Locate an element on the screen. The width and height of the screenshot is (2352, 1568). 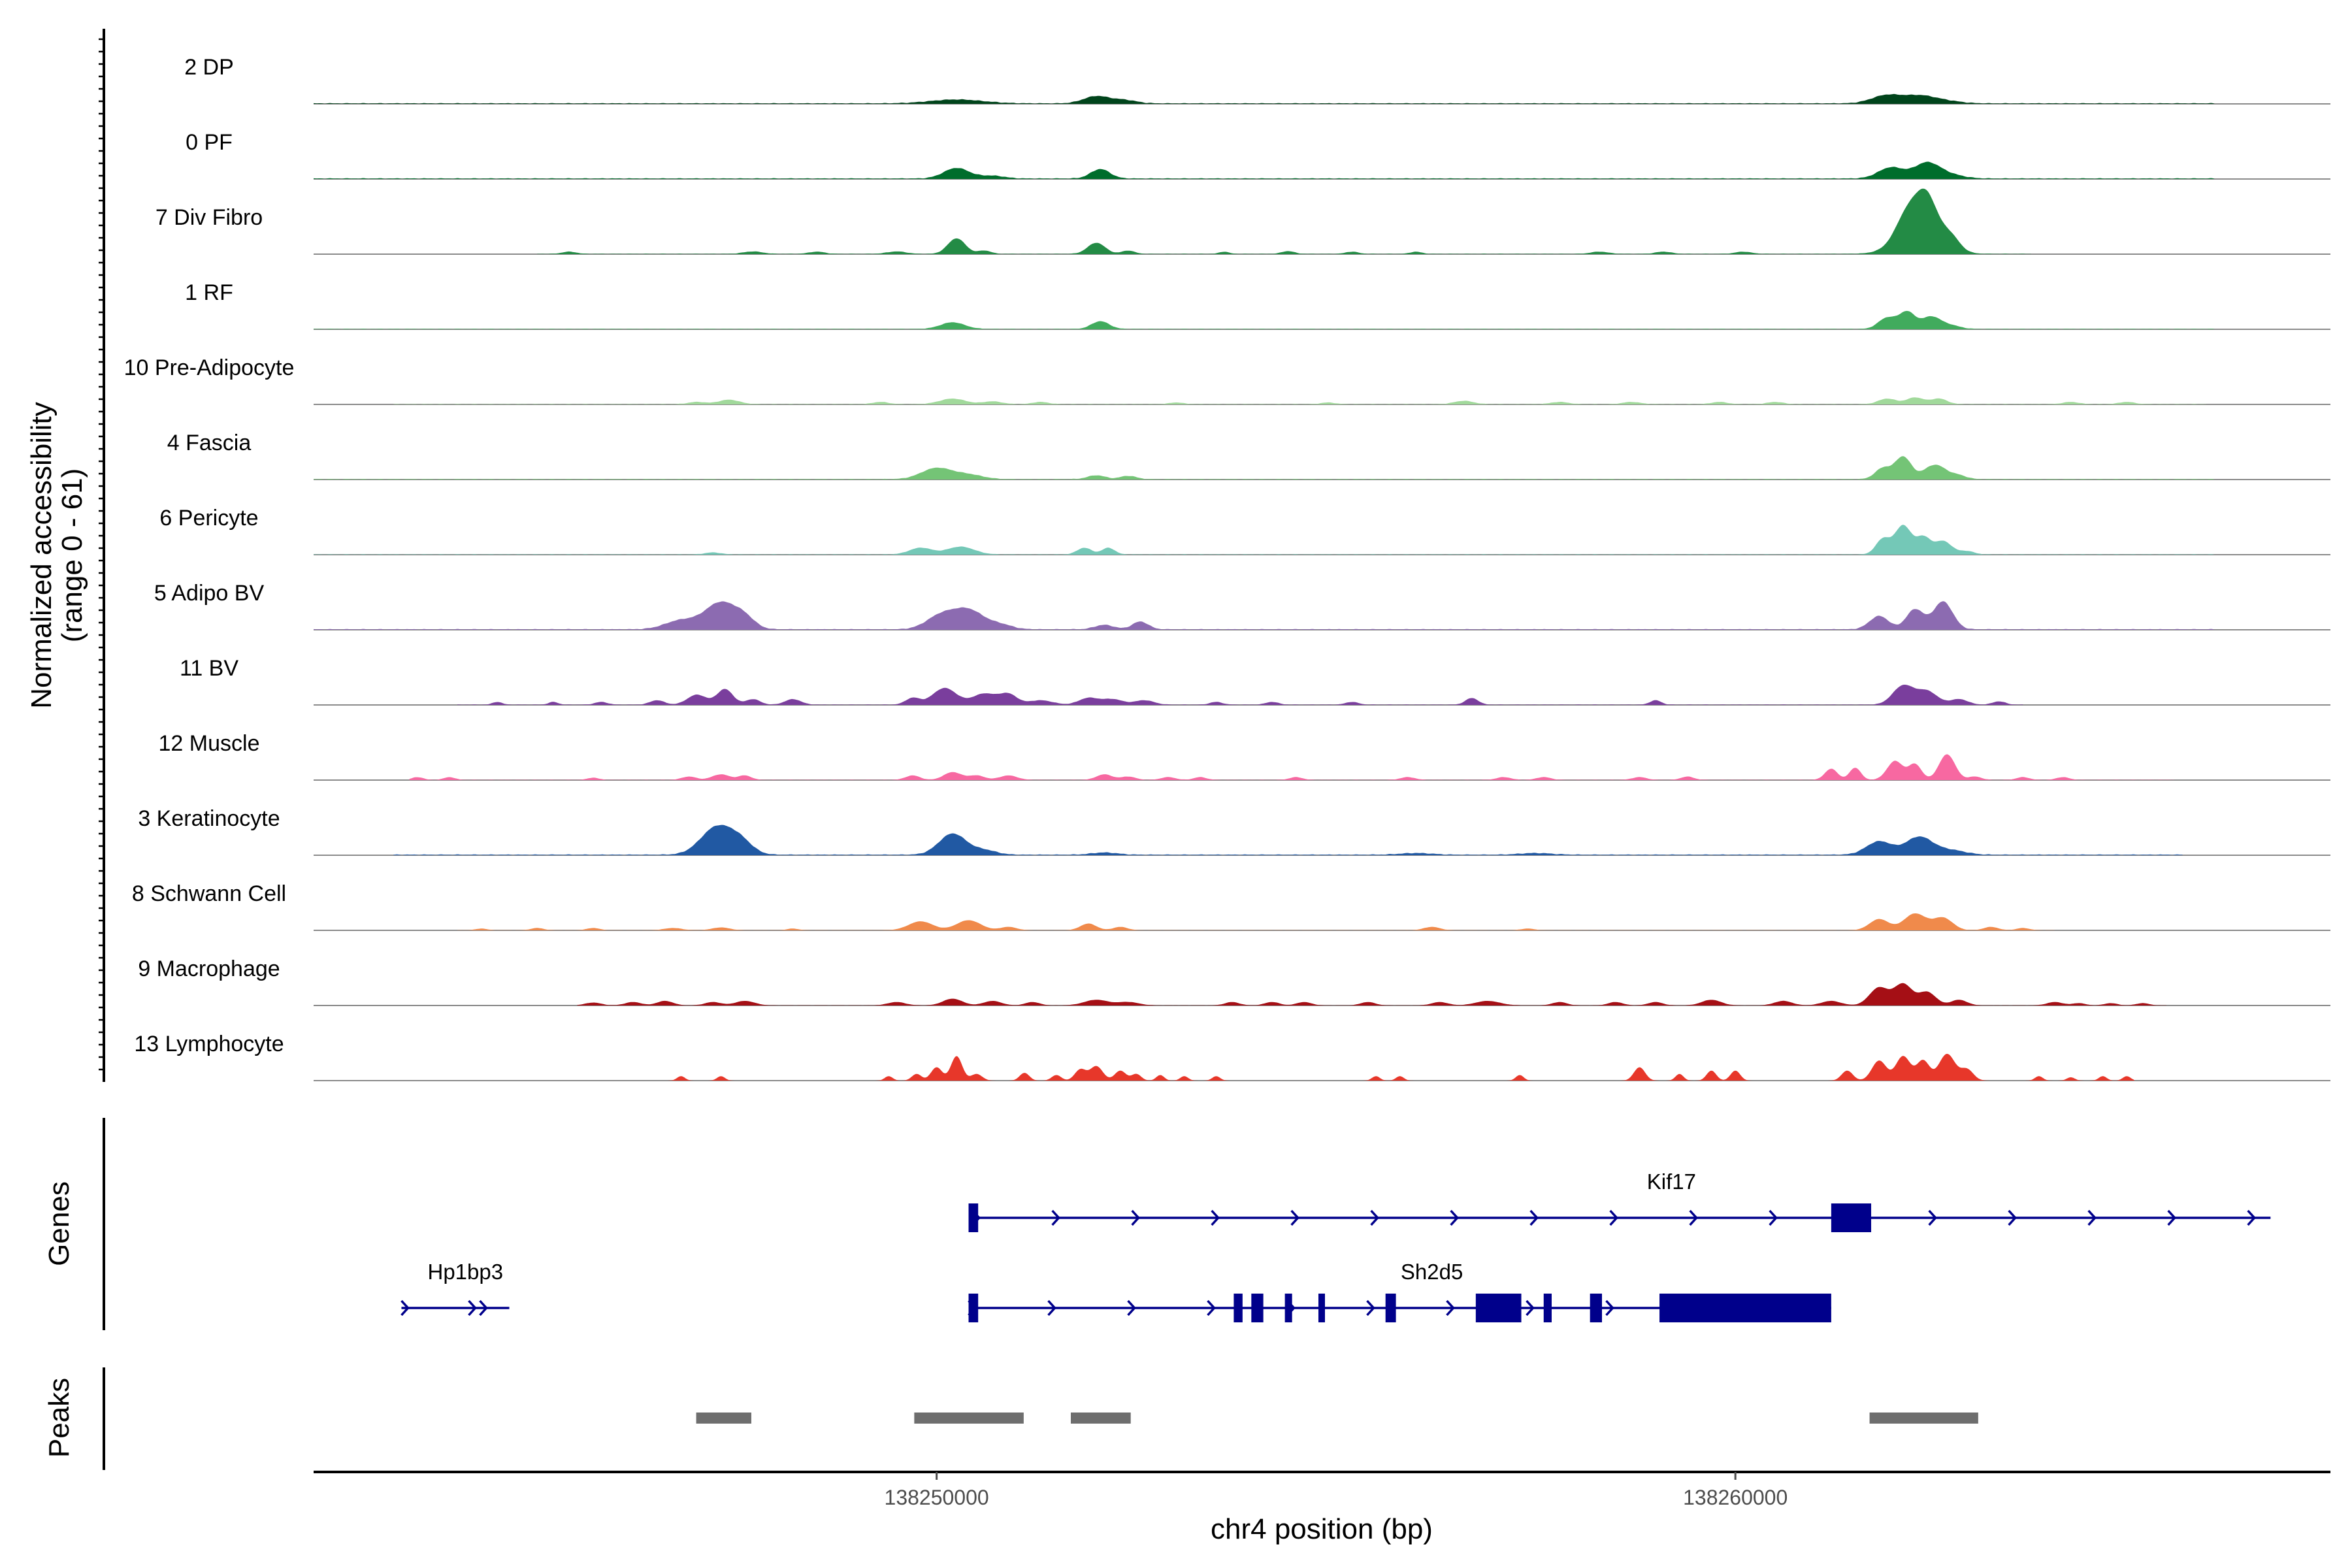
track-8-schwann-cell: 8 Schwann Cell is located at coordinates (1231, 906).